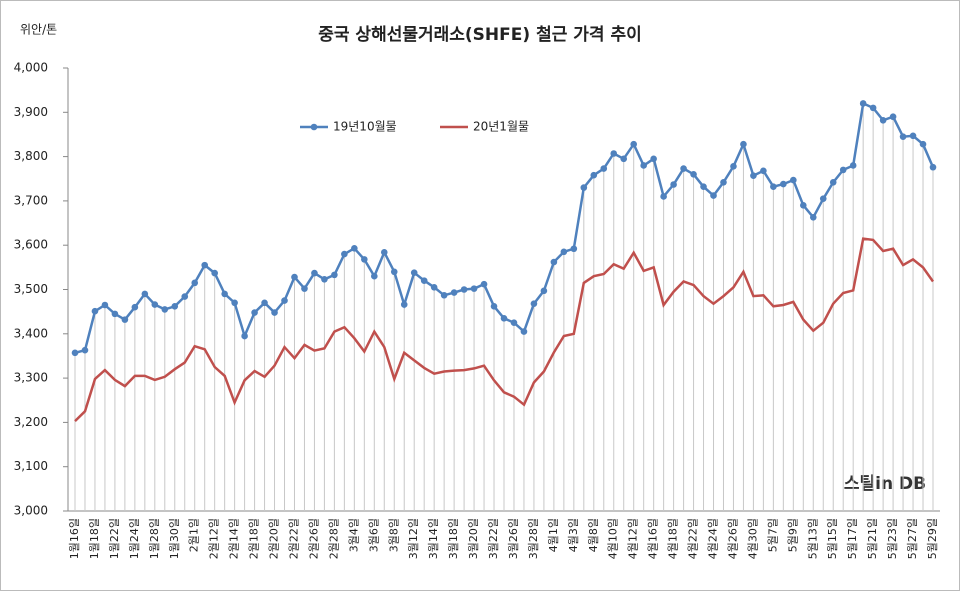 This screenshot has width=960, height=591. Describe the element at coordinates (31, 333) in the screenshot. I see `y-tick-label: 3,400` at that location.